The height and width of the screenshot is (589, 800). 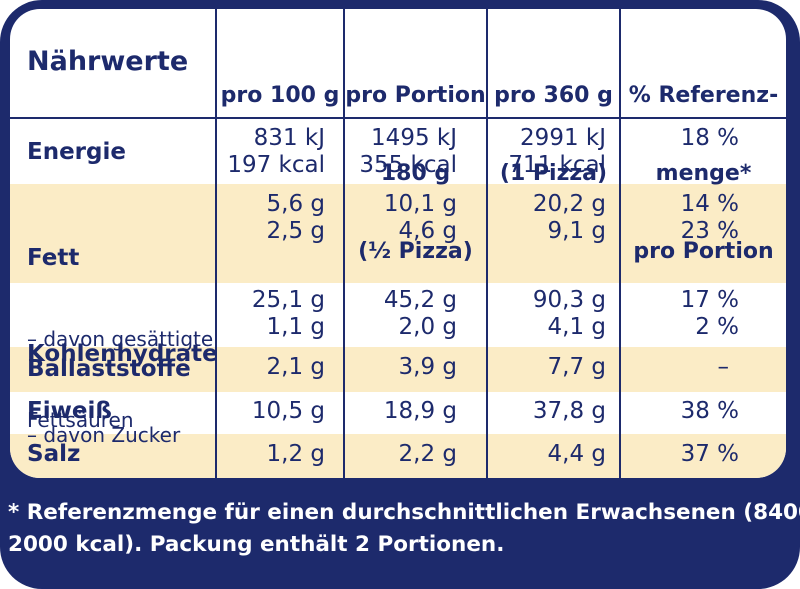 I want to click on header-col1: pro 100 g, so click(x=280, y=95).